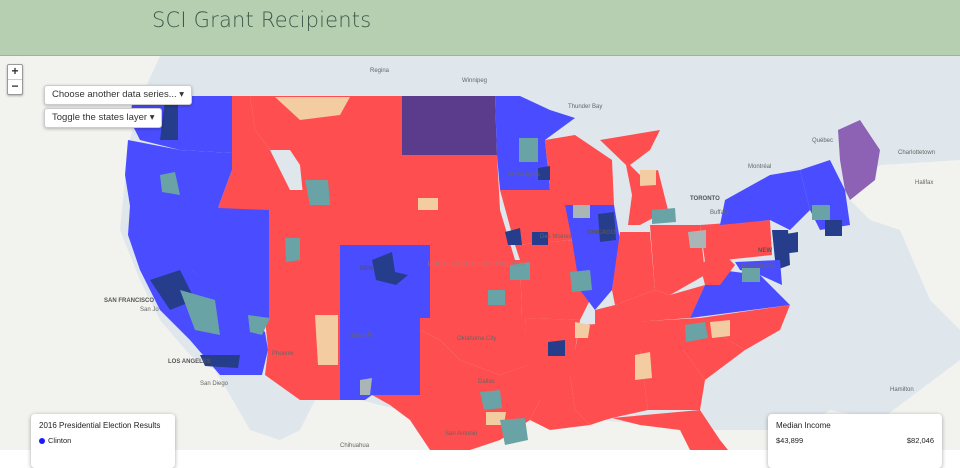  What do you see at coordinates (759, 167) in the screenshot?
I see `label-montreal: Montréal` at bounding box center [759, 167].